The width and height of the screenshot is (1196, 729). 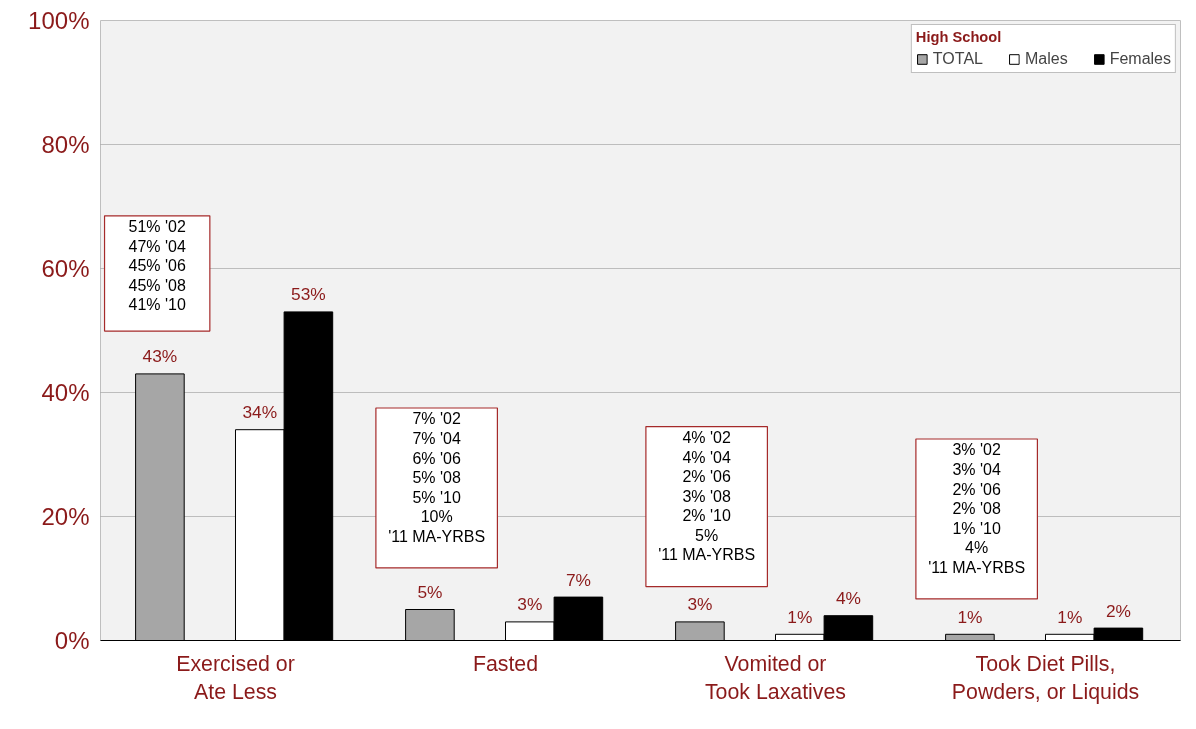 What do you see at coordinates (437, 477) in the screenshot?
I see `annotation: 7% '02 7% '04 6% '06 5% '08 5% '10 10% '11 MA-YRBS` at bounding box center [437, 477].